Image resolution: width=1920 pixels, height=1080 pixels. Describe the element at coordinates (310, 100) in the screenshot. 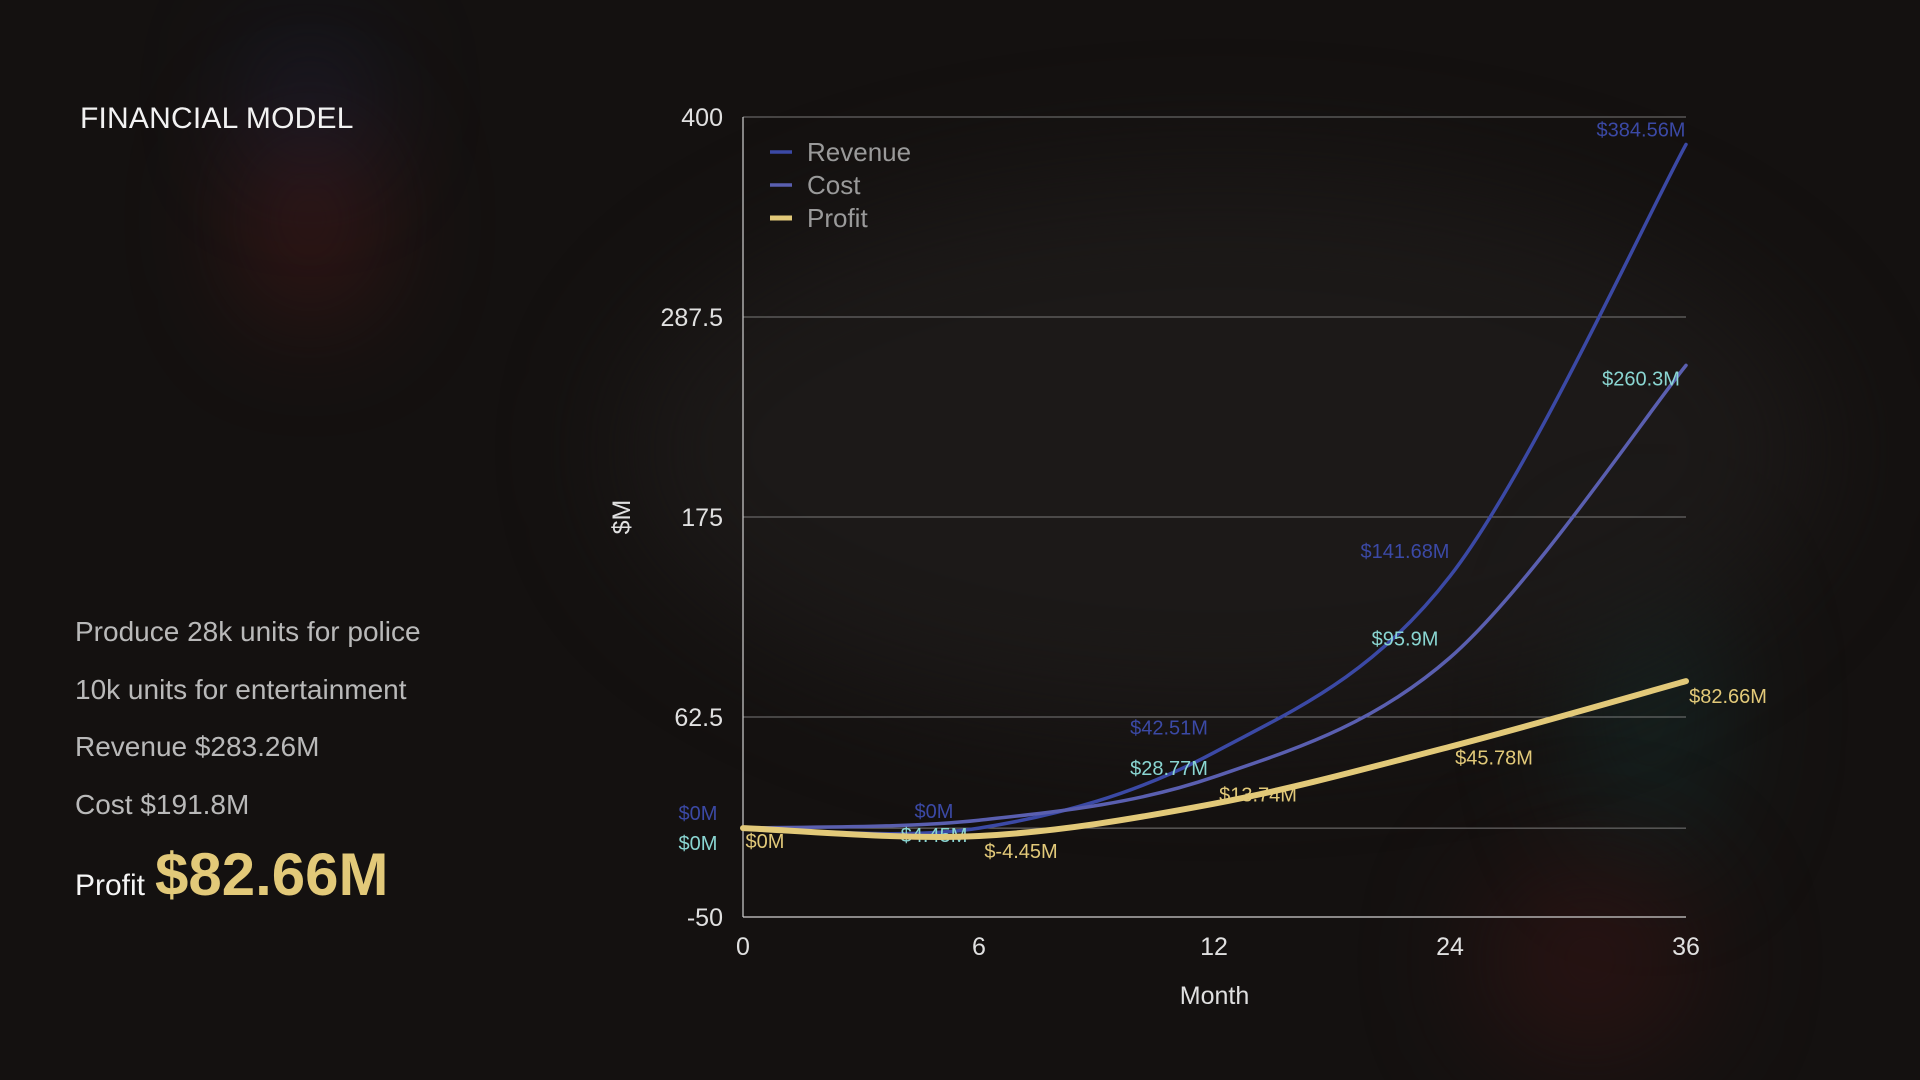

I see `backdrop-glow-blue` at that location.